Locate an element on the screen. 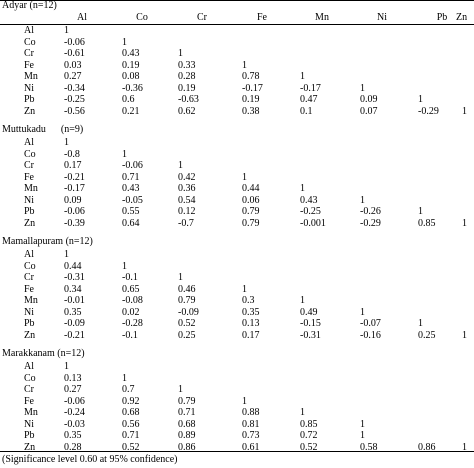 The height and width of the screenshot is (468, 474). cell-ni-al: 0.35 is located at coordinates (73, 312).